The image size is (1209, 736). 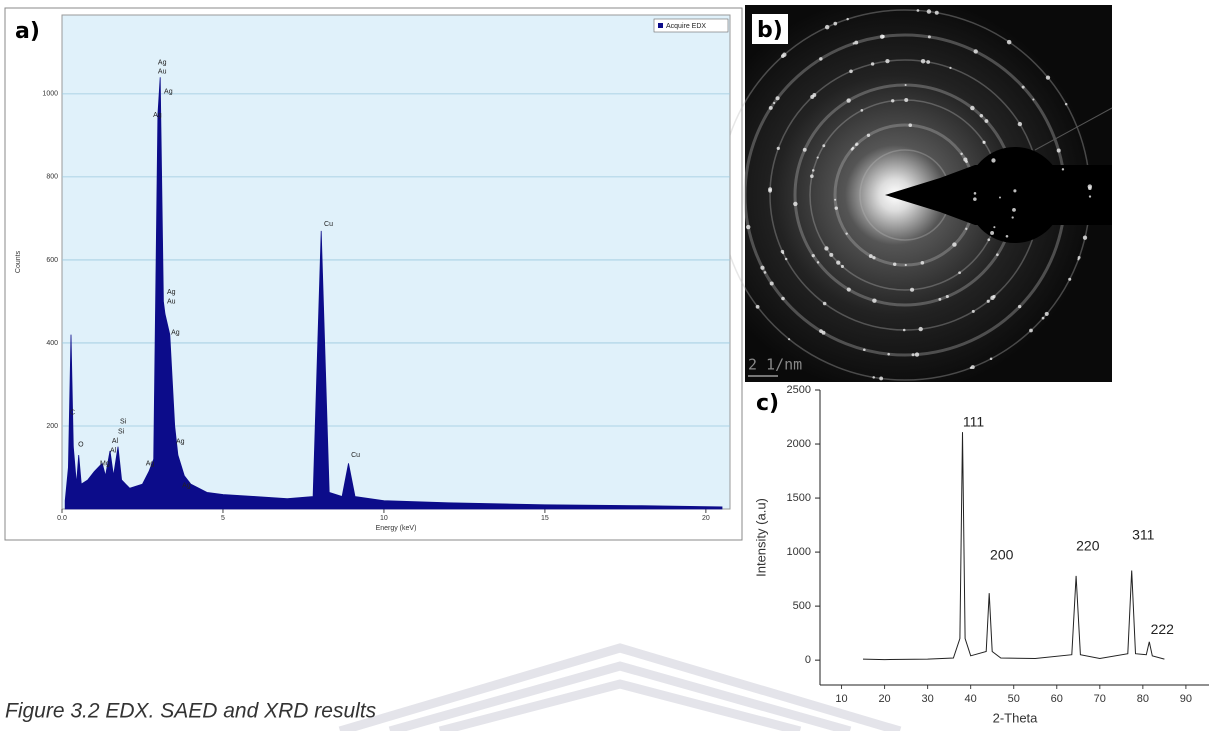 I want to click on legend-label: Acquire EDX, so click(x=686, y=26).